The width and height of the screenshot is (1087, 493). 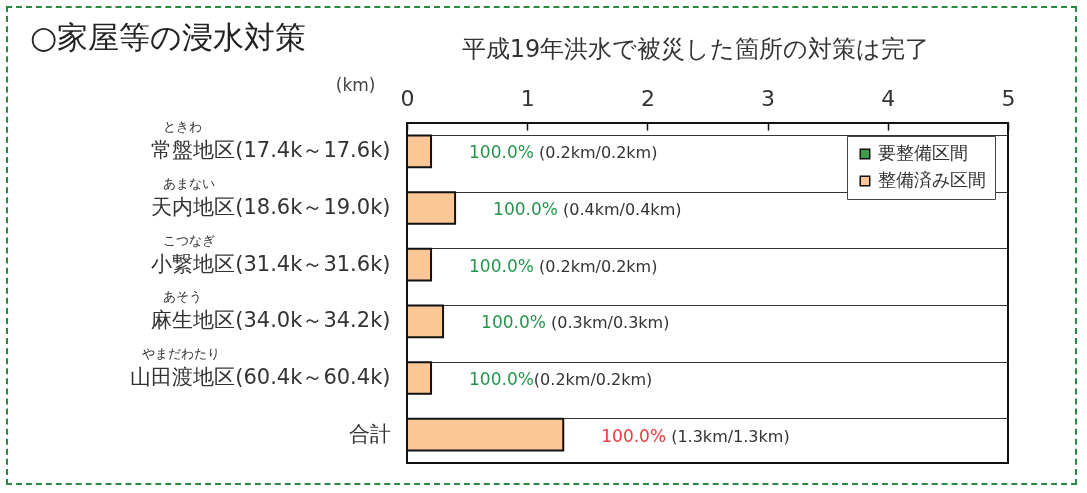 I want to click on x-tick-label: 4, so click(x=888, y=98).